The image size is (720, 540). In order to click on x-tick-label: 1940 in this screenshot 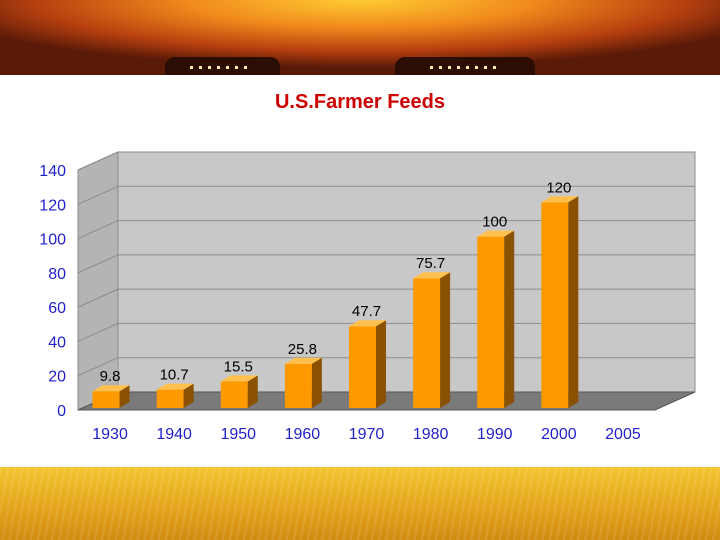, I will do `click(174, 434)`.